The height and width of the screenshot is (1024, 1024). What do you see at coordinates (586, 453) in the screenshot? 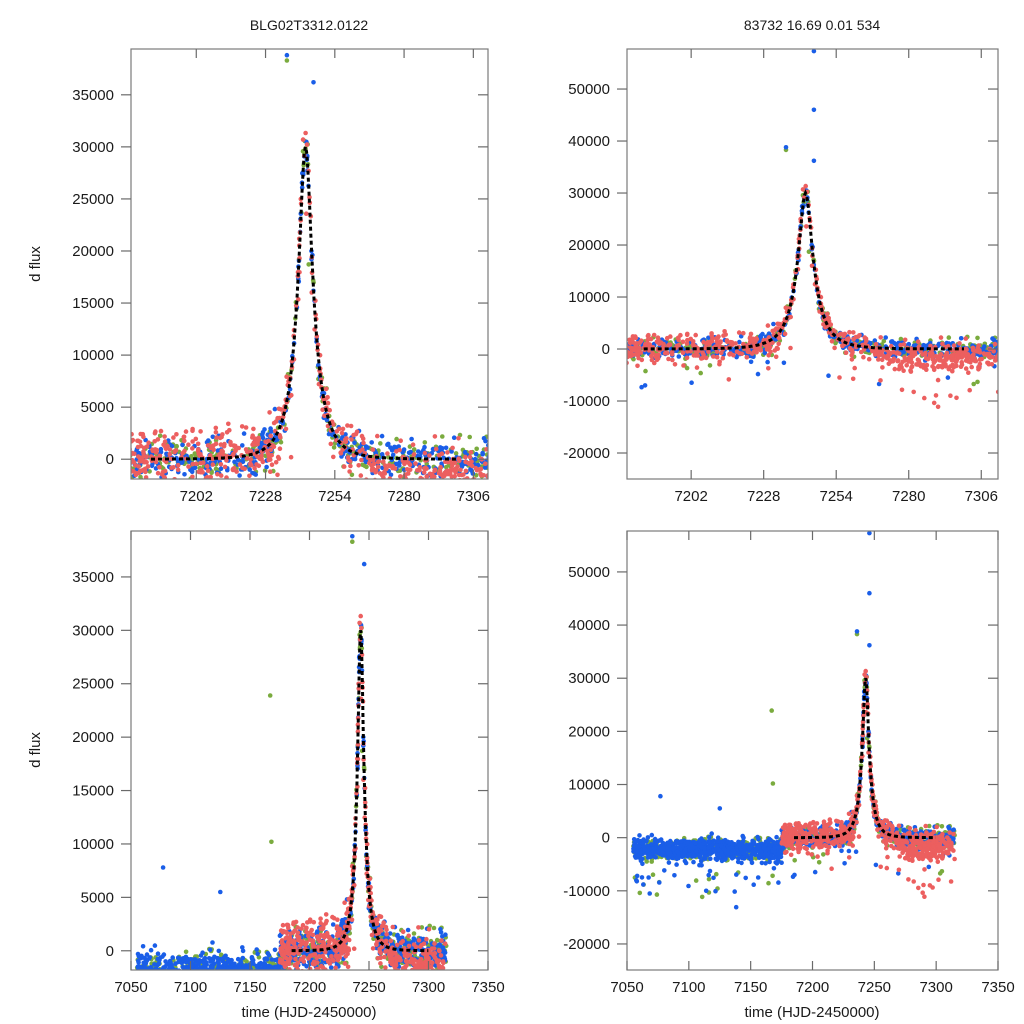
I see `y-tick-label: -20000` at bounding box center [586, 453].